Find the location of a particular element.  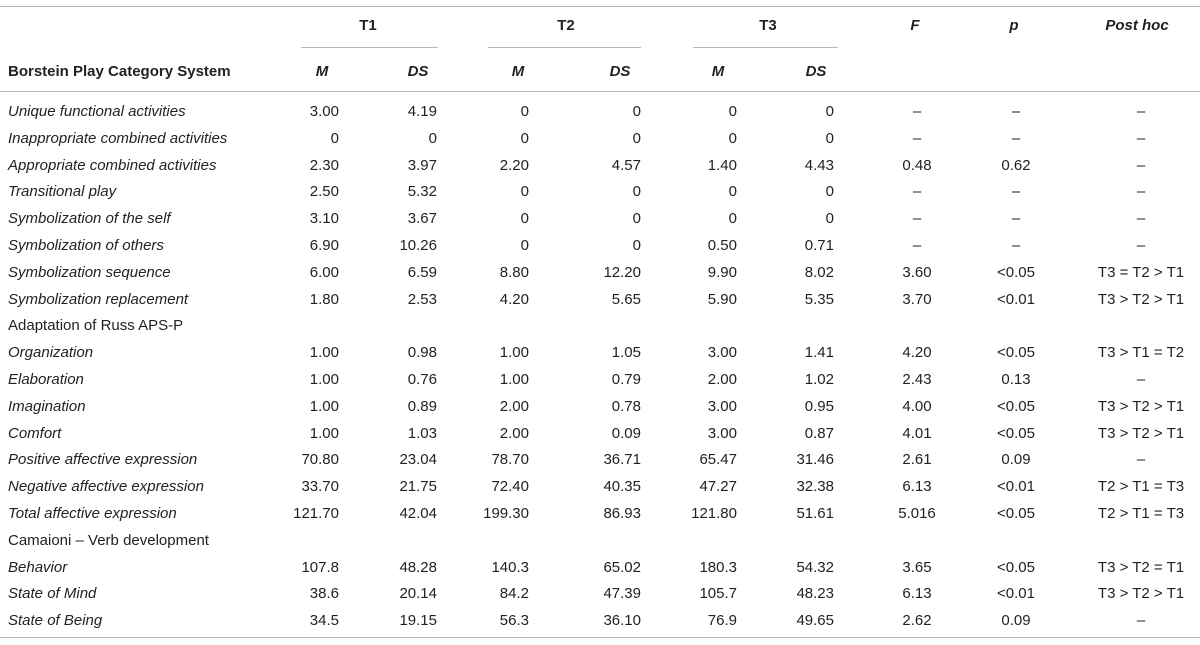

cell-t1-m: 3.00 is located at coordinates (324, 111).